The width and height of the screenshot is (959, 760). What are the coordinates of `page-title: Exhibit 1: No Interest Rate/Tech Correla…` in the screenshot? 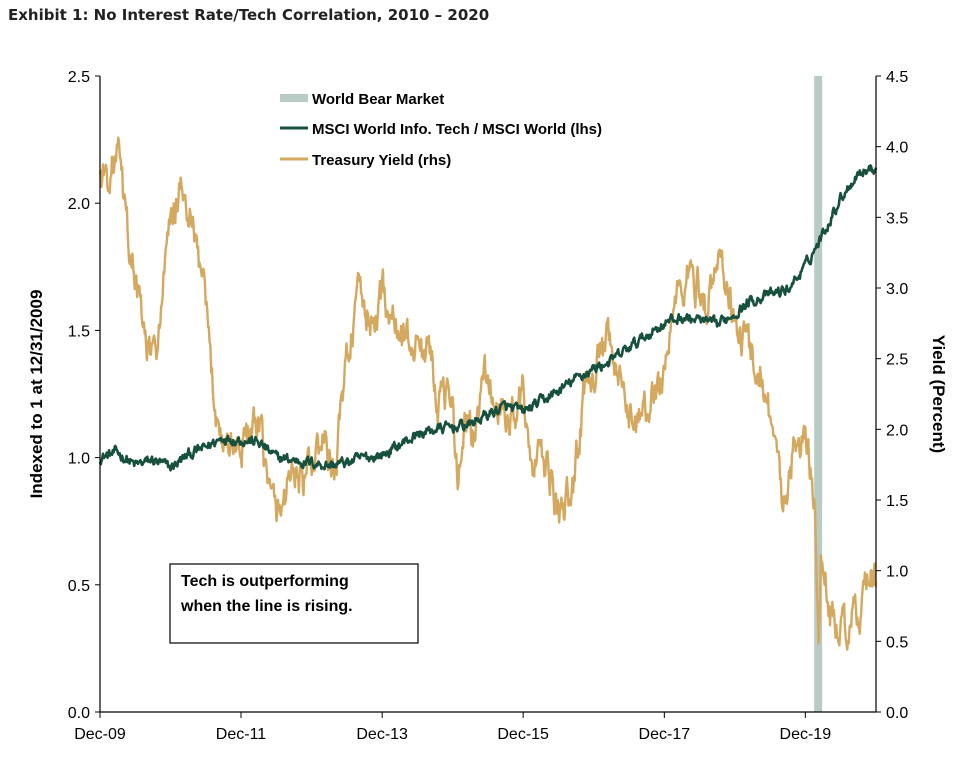 It's located at (249, 15).